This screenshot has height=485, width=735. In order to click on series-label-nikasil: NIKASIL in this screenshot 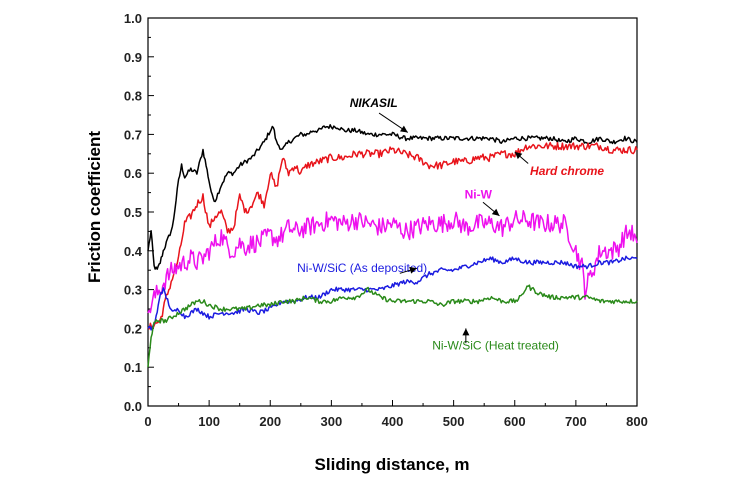, I will do `click(374, 103)`.